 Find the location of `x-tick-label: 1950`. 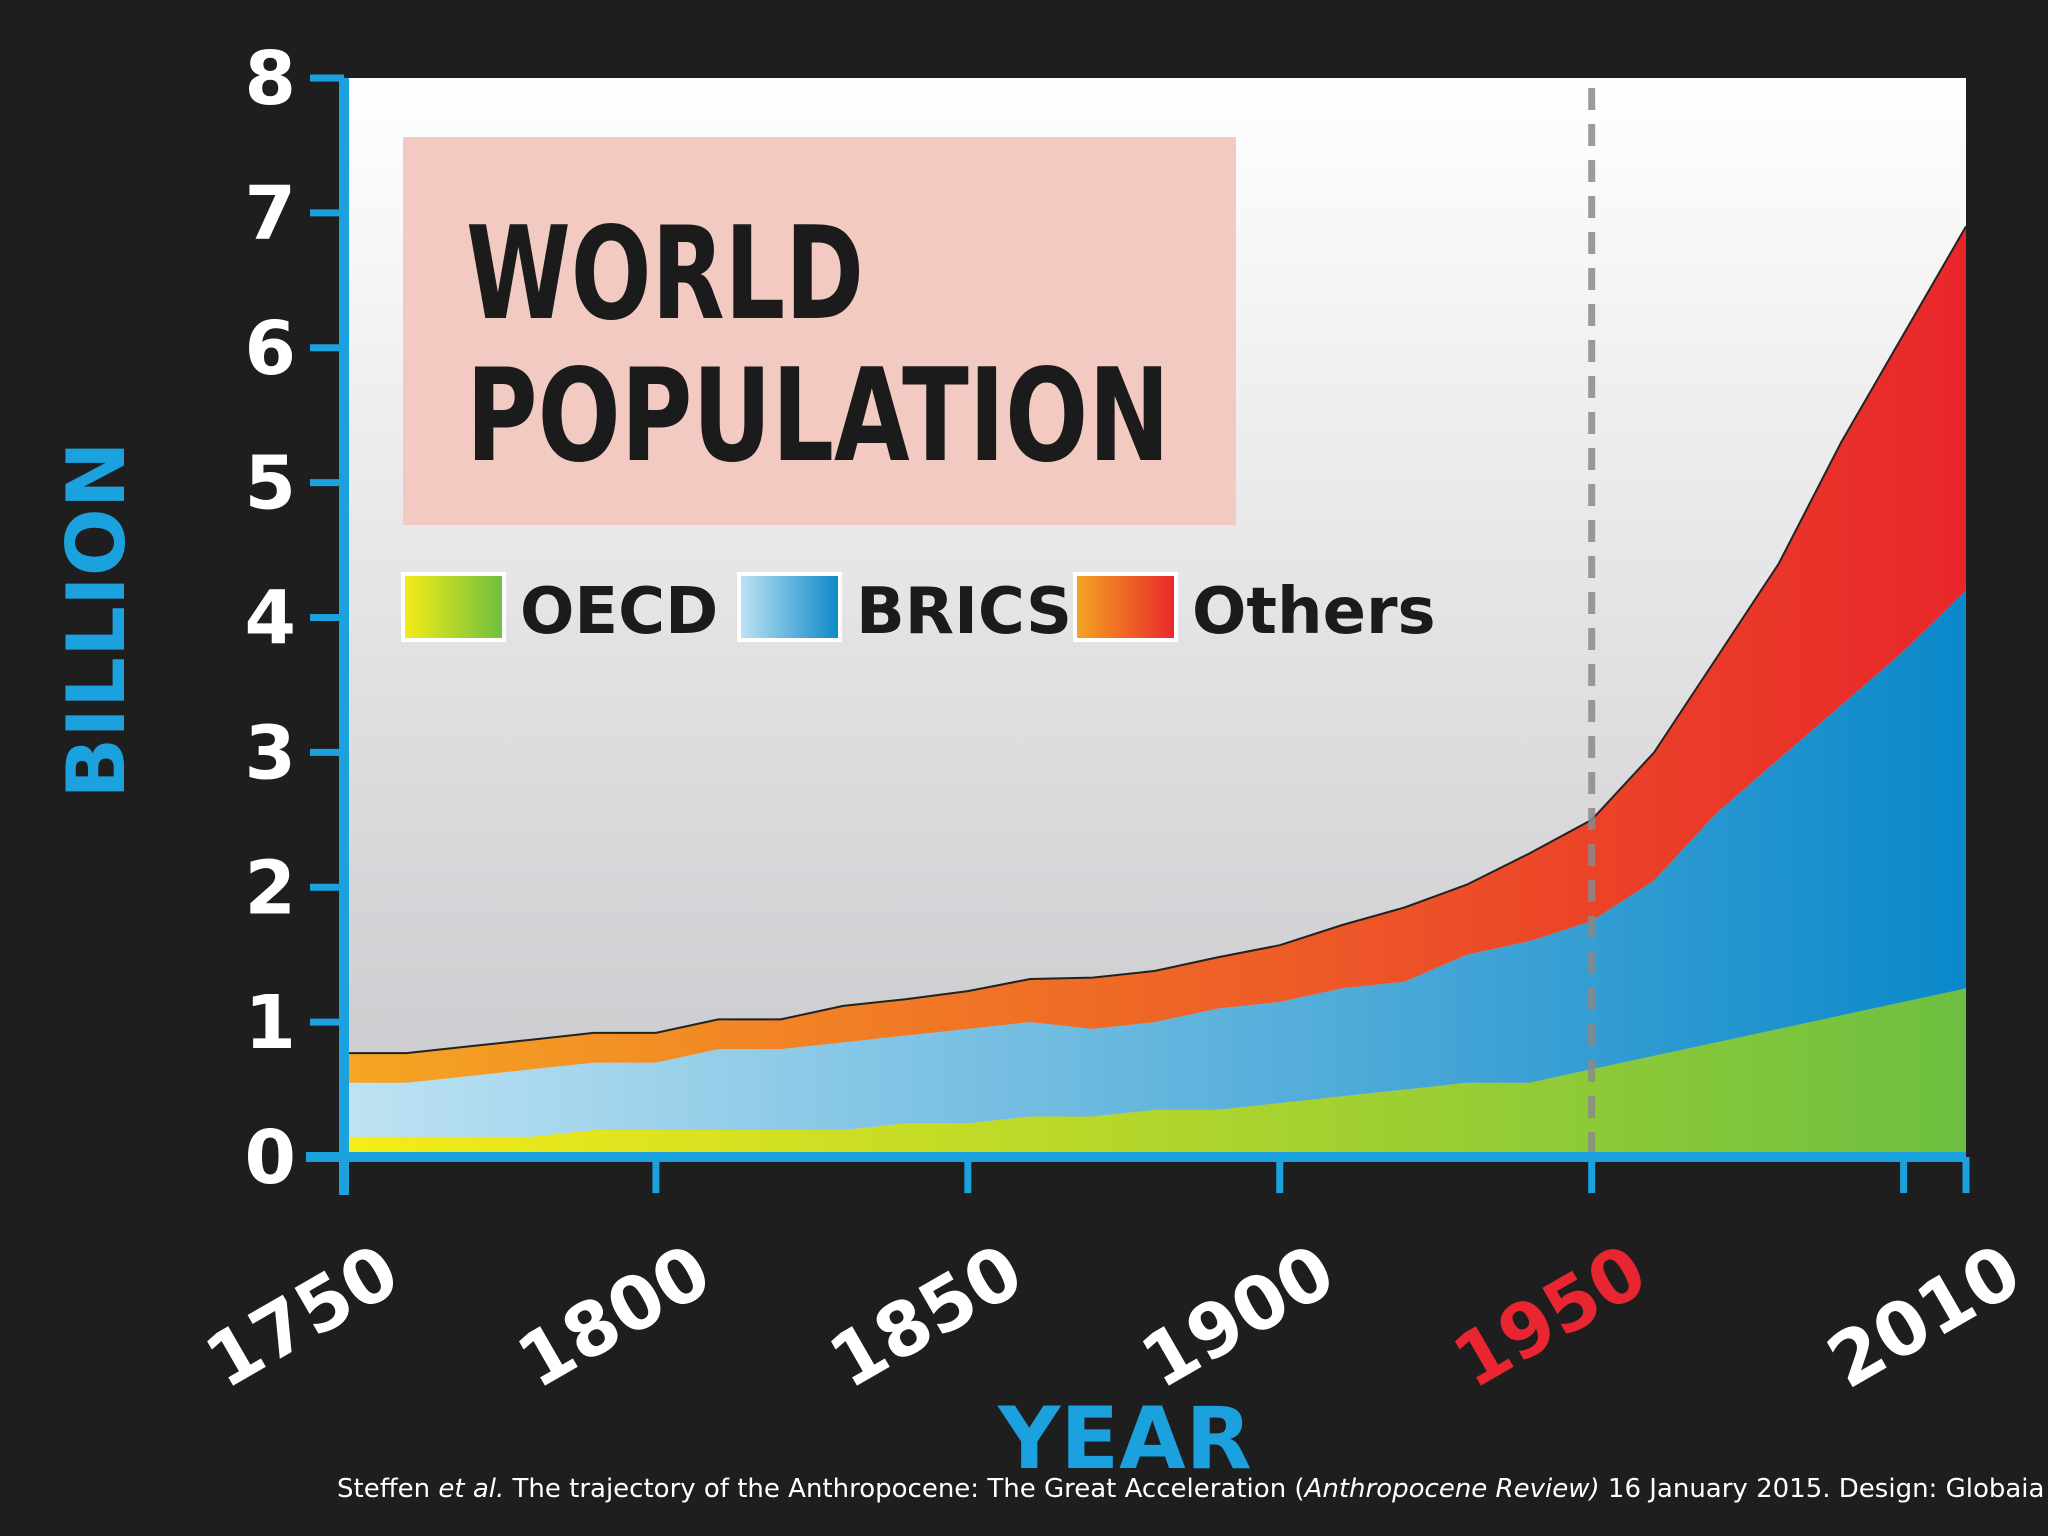

x-tick-label: 1950 is located at coordinates (1549, 1316).